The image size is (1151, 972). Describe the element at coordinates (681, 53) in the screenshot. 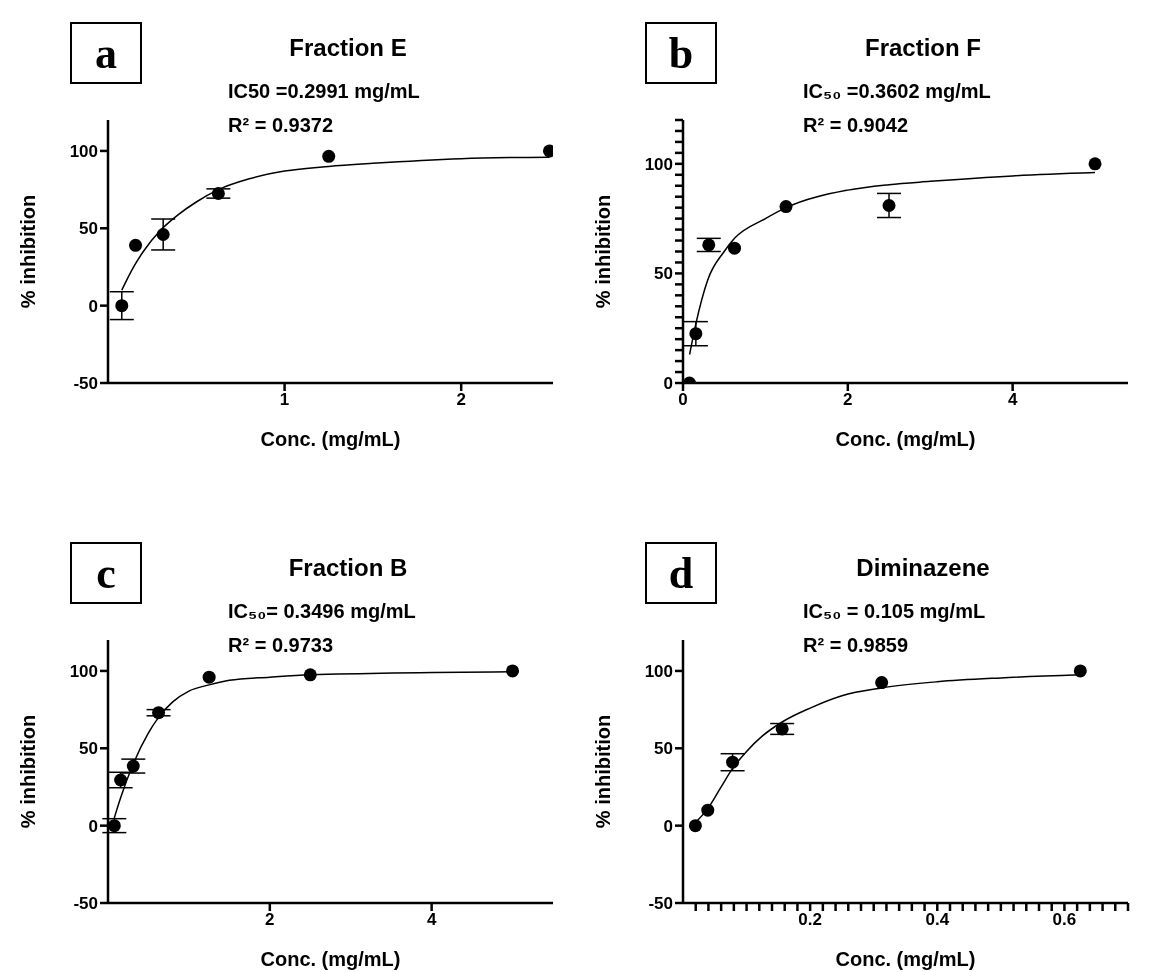

I see `text: b` at that location.